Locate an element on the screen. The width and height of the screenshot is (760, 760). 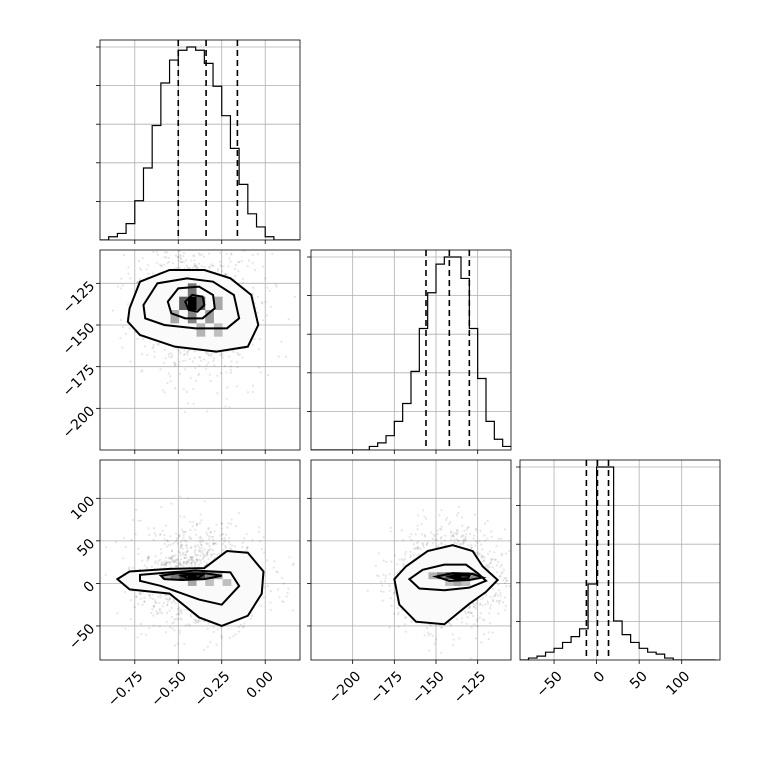
y-tick-label: −175 is located at coordinates (79, 381).